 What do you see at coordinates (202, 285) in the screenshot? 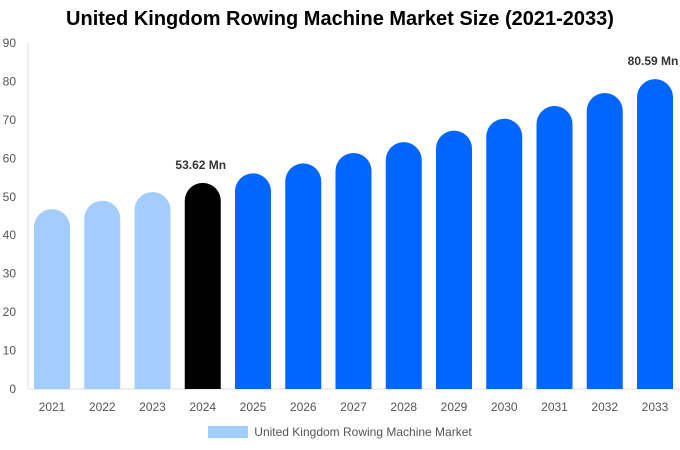
I see `bar-2024` at bounding box center [202, 285].